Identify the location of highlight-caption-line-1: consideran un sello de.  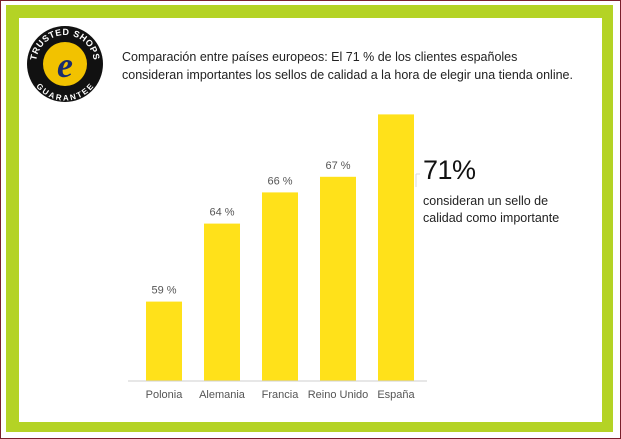
(486, 201).